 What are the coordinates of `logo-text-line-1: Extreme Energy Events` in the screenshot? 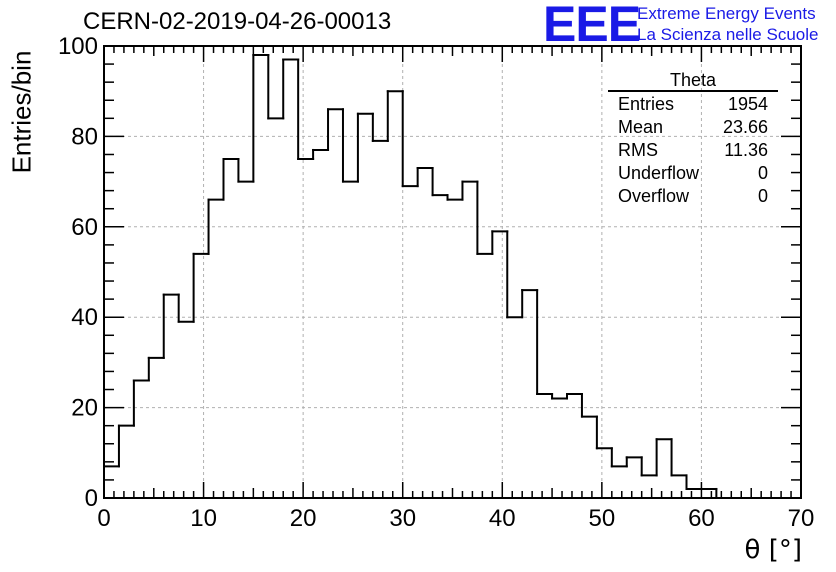 It's located at (726, 13).